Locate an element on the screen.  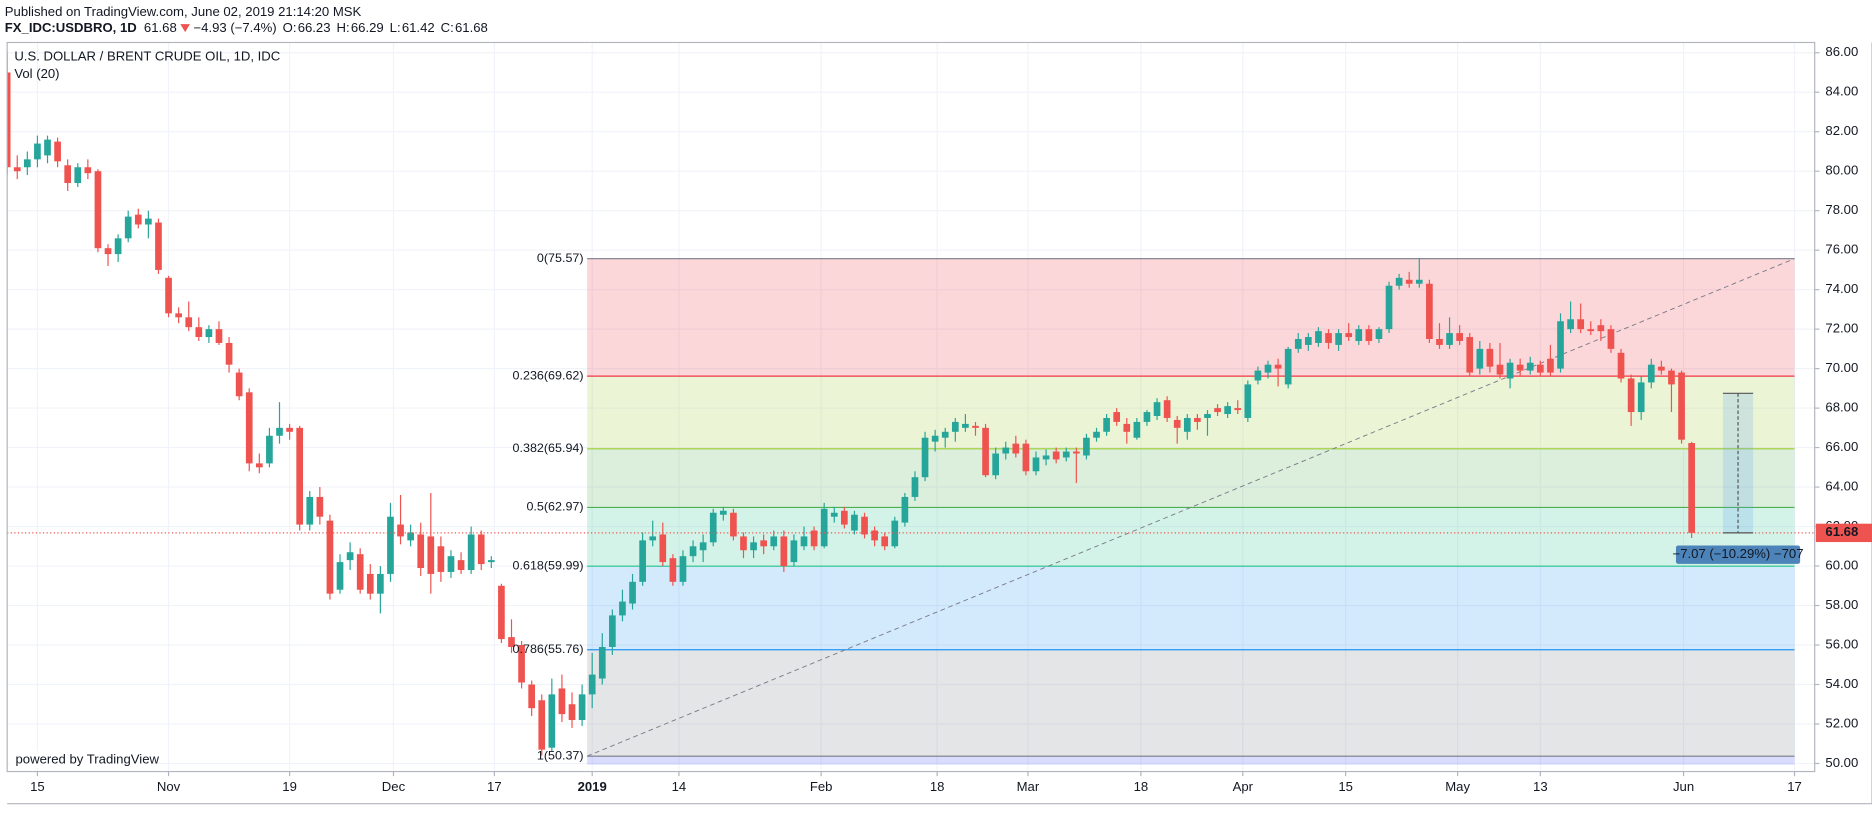
last-price: 61.68 is located at coordinates (160, 27).